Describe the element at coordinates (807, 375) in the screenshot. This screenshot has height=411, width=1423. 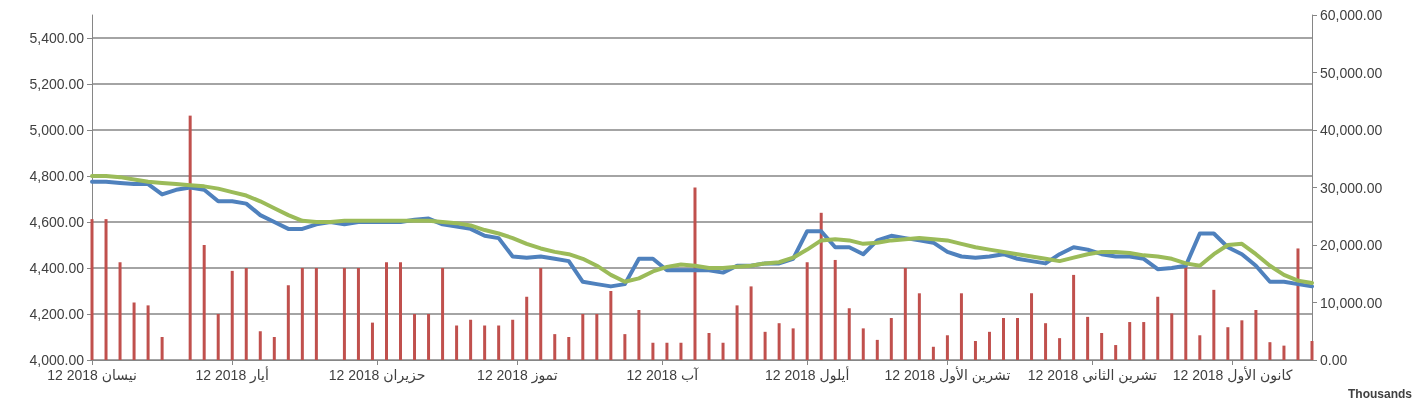
I see `x-tick-label: 12 أيلول 2018` at that location.